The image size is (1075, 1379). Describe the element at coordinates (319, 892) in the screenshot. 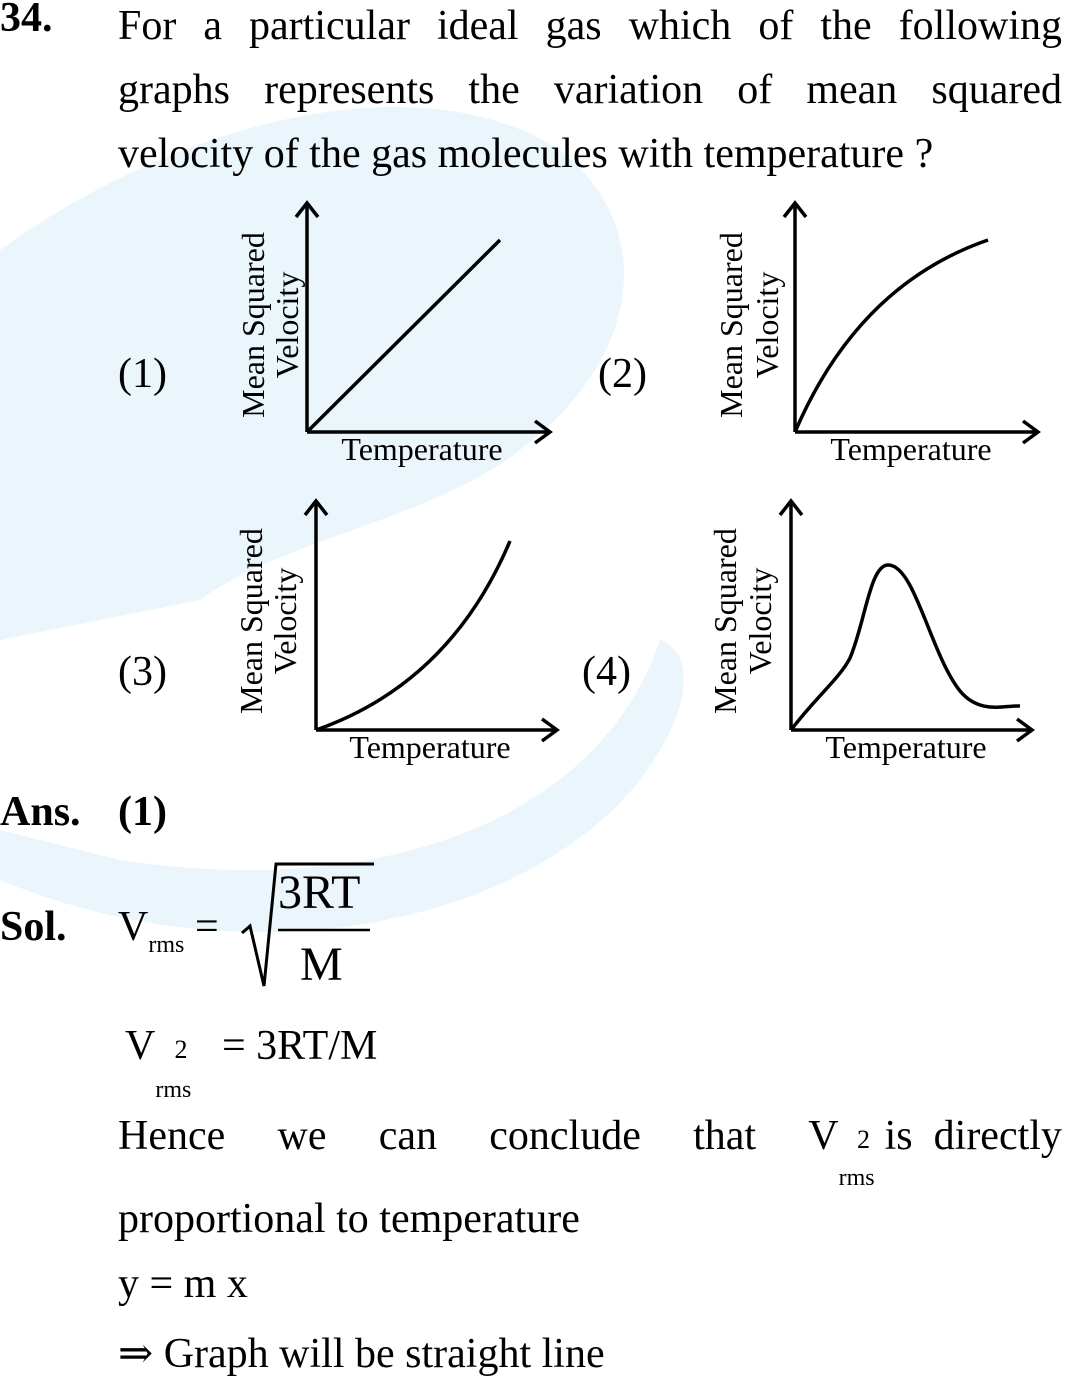

I see `fraction-numerator: 3RT` at that location.